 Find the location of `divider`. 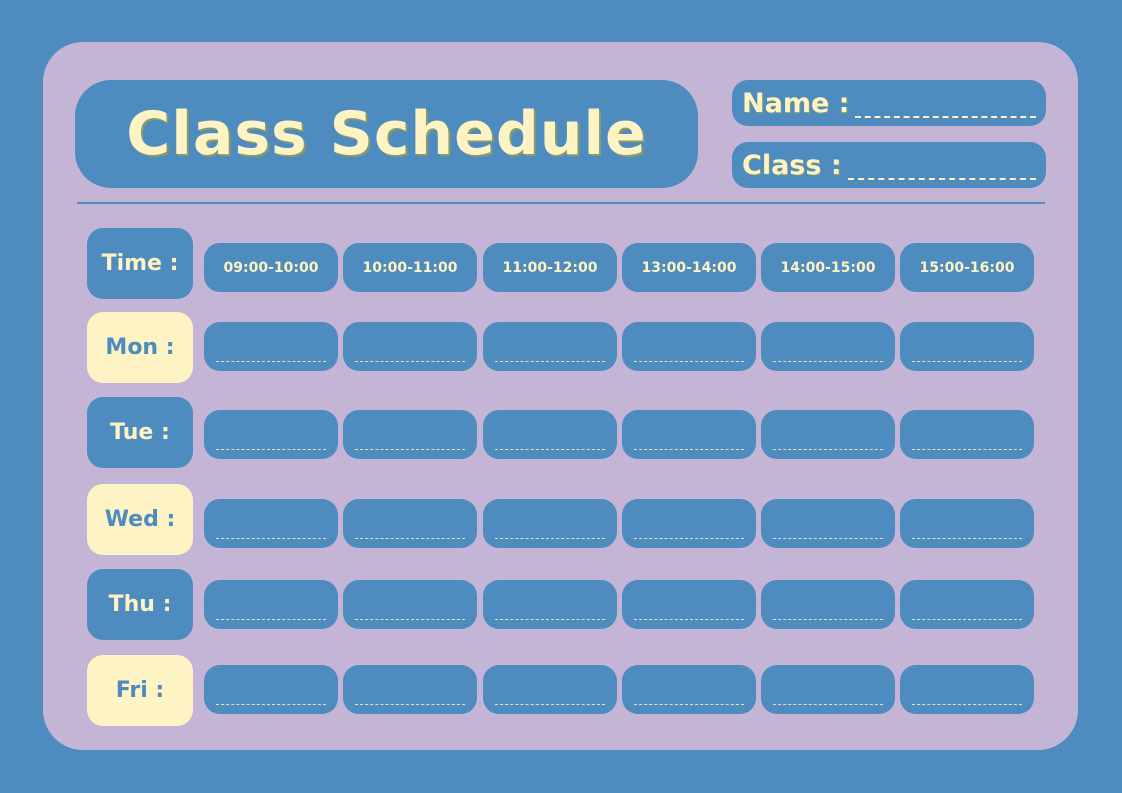

divider is located at coordinates (561, 203).